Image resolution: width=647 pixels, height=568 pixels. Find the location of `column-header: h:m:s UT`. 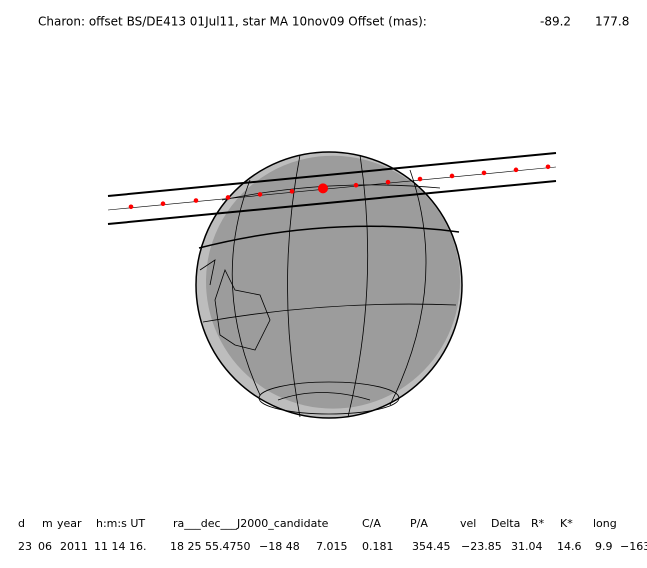

column-header: h:m:s UT is located at coordinates (120, 523).